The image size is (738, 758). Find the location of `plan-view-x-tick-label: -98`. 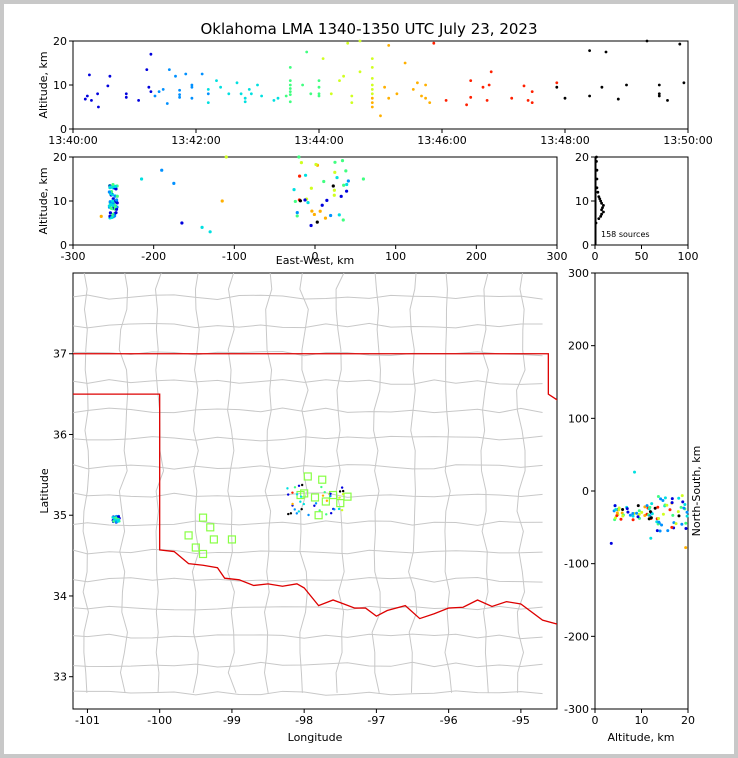

plan-view-x-tick-label: -98 is located at coordinates (304, 720).